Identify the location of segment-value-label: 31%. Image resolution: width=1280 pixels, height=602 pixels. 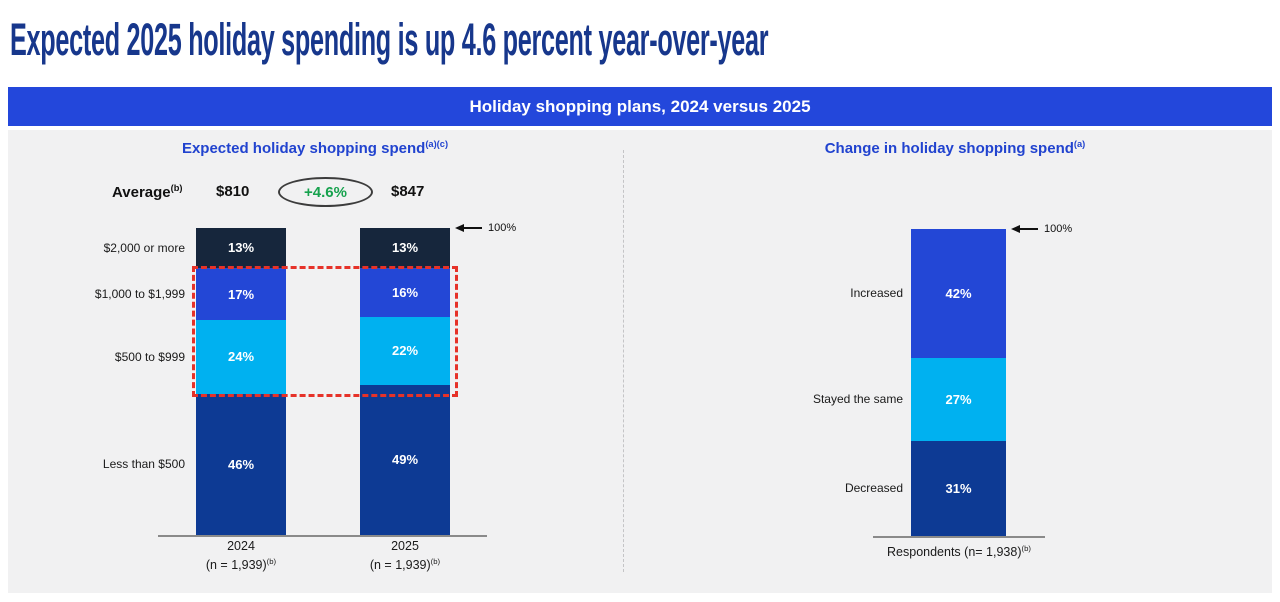
(958, 488).